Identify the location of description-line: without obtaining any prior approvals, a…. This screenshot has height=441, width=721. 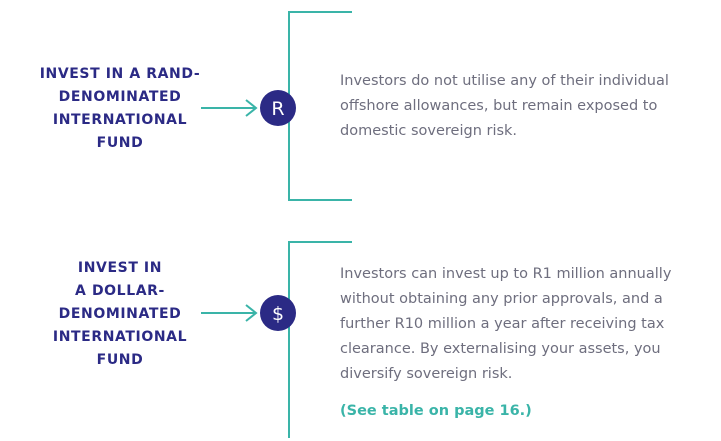
(501, 299).